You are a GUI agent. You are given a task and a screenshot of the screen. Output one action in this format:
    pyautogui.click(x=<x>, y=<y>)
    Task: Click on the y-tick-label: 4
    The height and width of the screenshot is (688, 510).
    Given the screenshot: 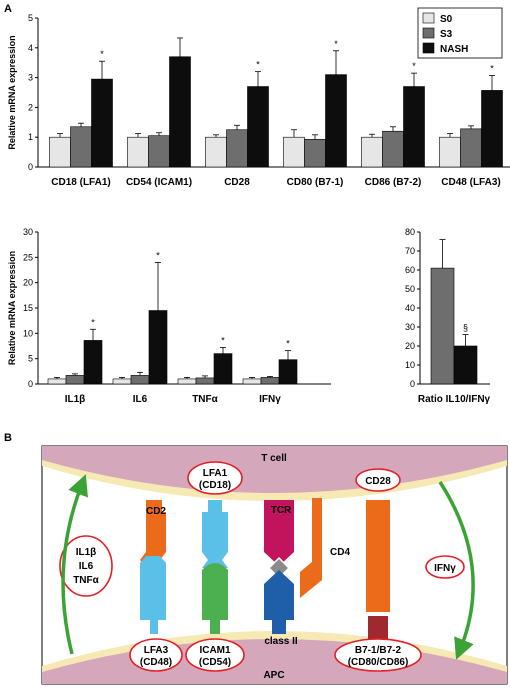 What is the action you would take?
    pyautogui.click(x=30, y=48)
    